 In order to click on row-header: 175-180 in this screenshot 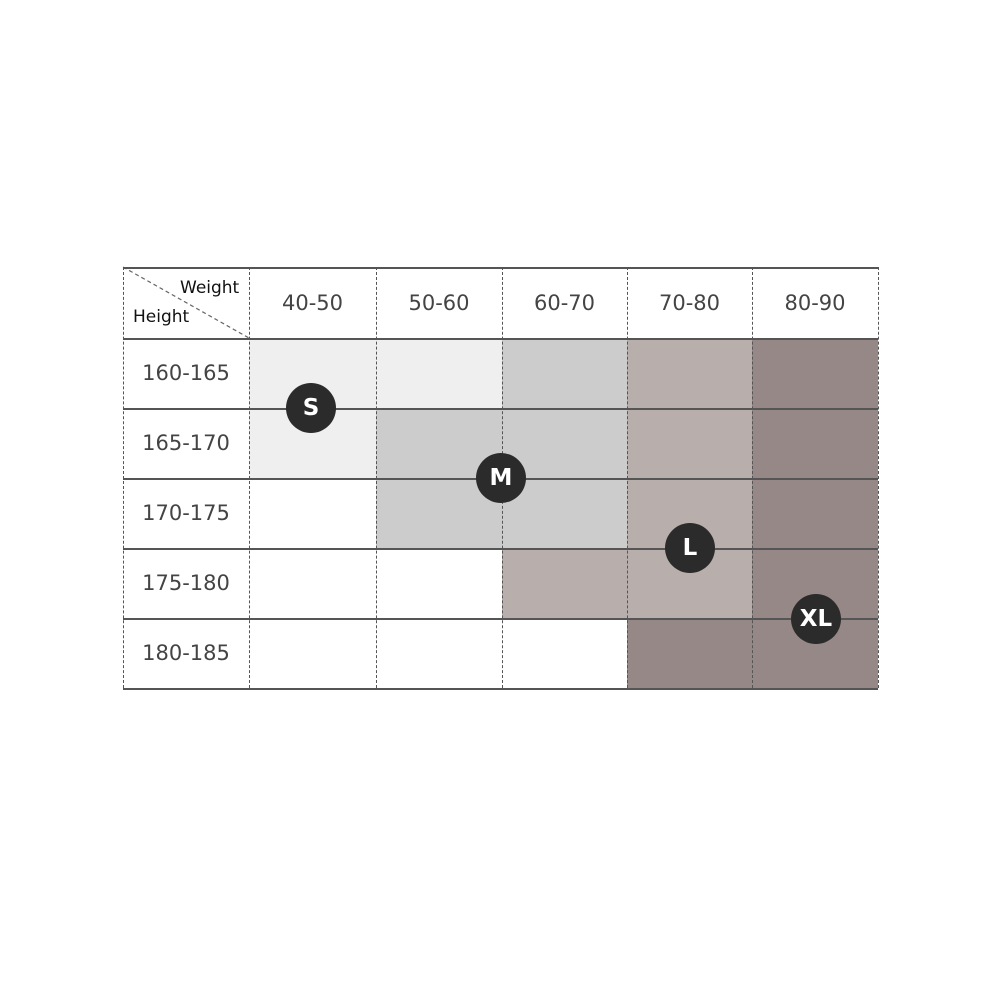, I will do `click(186, 583)`.